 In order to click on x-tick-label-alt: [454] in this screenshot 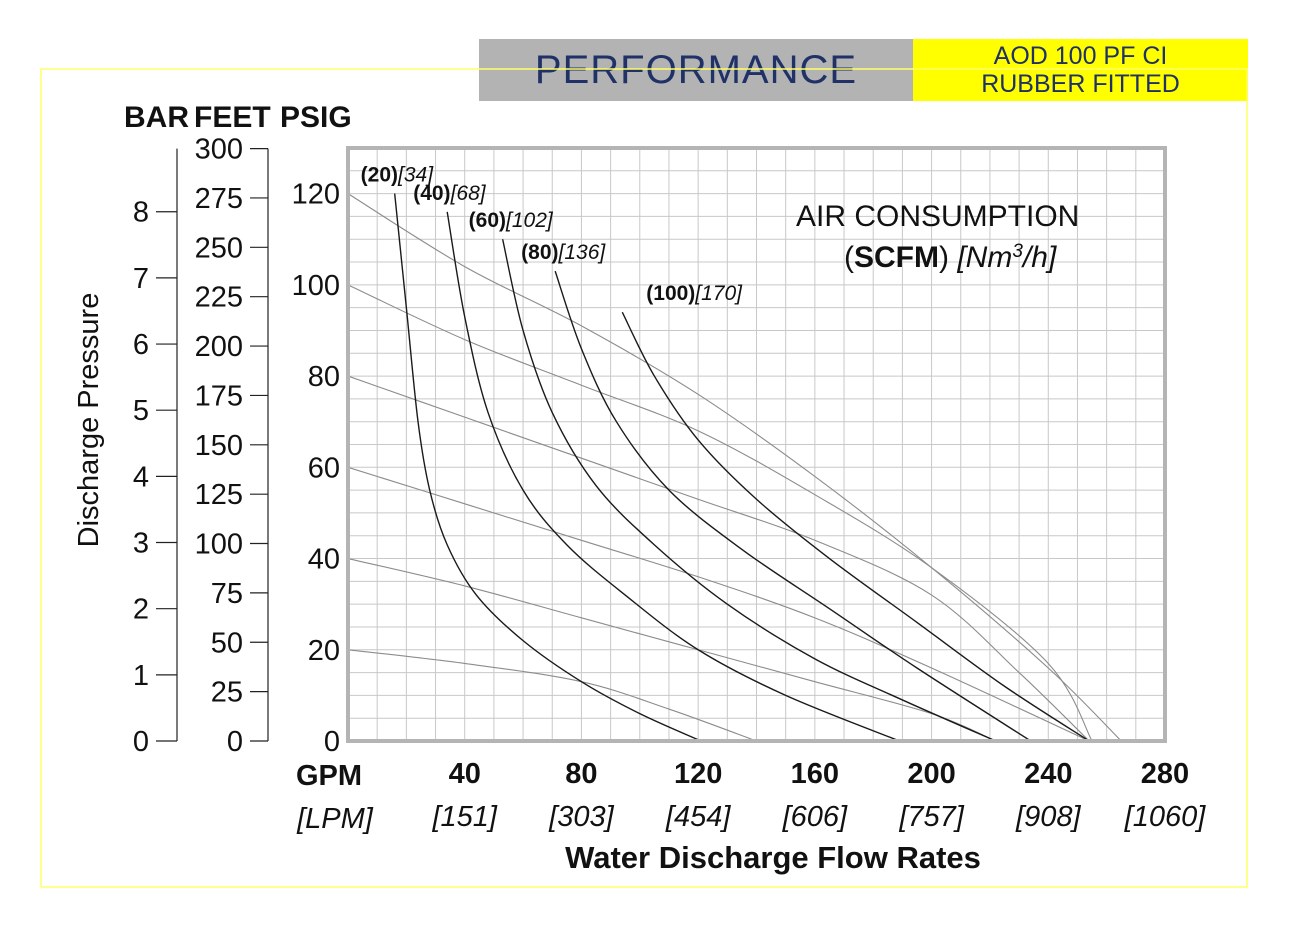, I will do `click(698, 817)`.